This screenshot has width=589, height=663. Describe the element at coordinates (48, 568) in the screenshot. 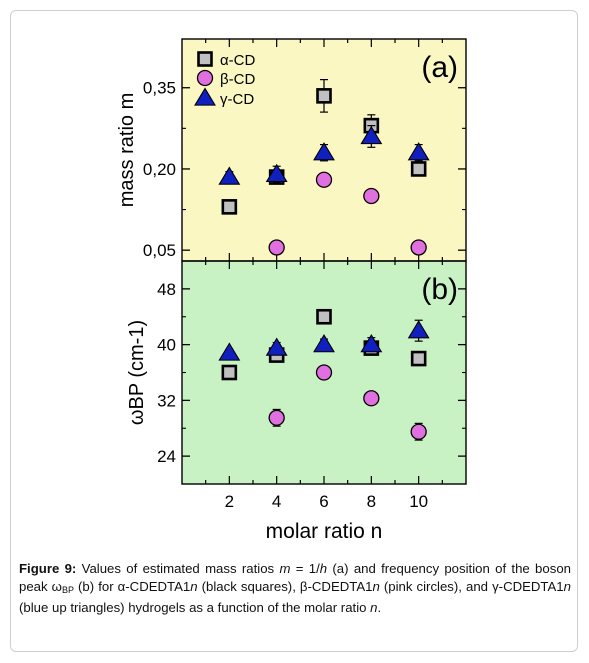

I see `caption-label: Figure 9:` at that location.